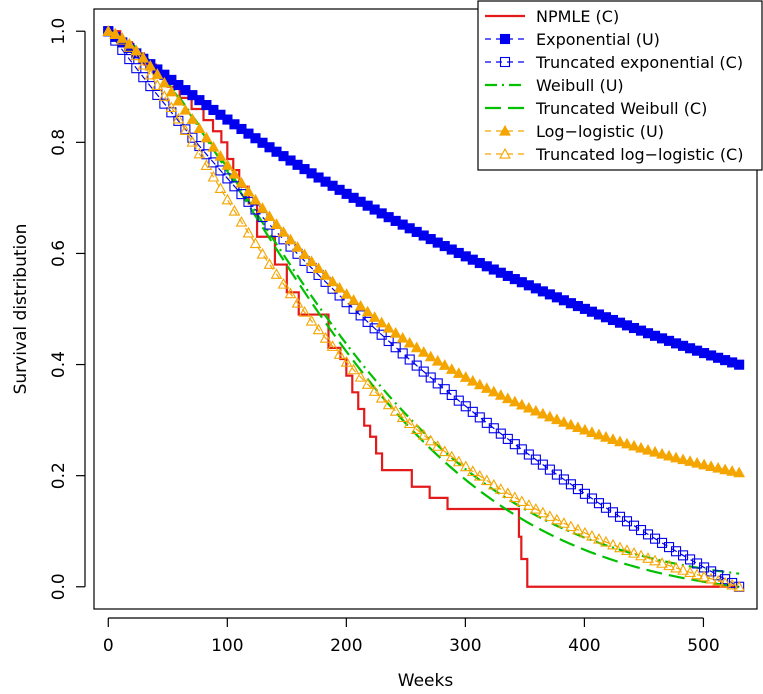 The width and height of the screenshot is (763, 694). Describe the element at coordinates (505, 62) in the screenshot. I see `legend-swatch-marker` at that location.